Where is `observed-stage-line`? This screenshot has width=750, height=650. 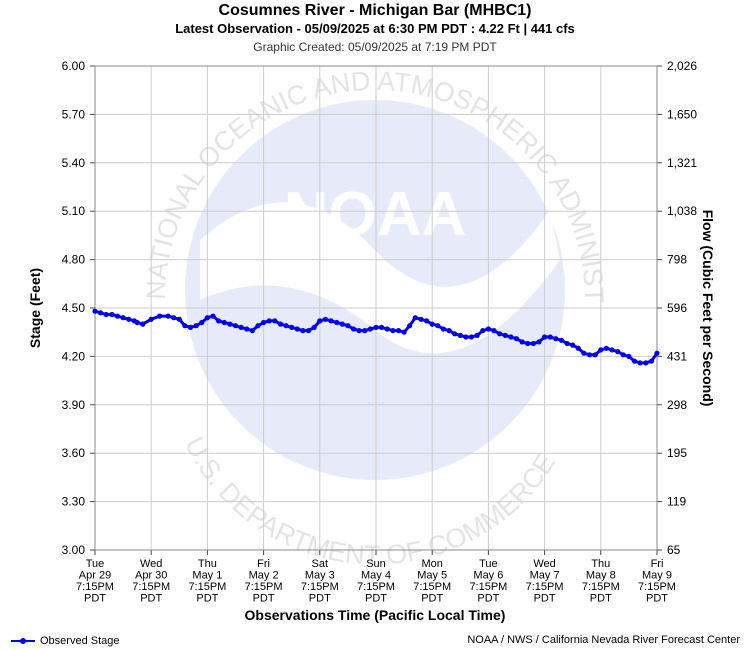 observed-stage-line is located at coordinates (376, 337).